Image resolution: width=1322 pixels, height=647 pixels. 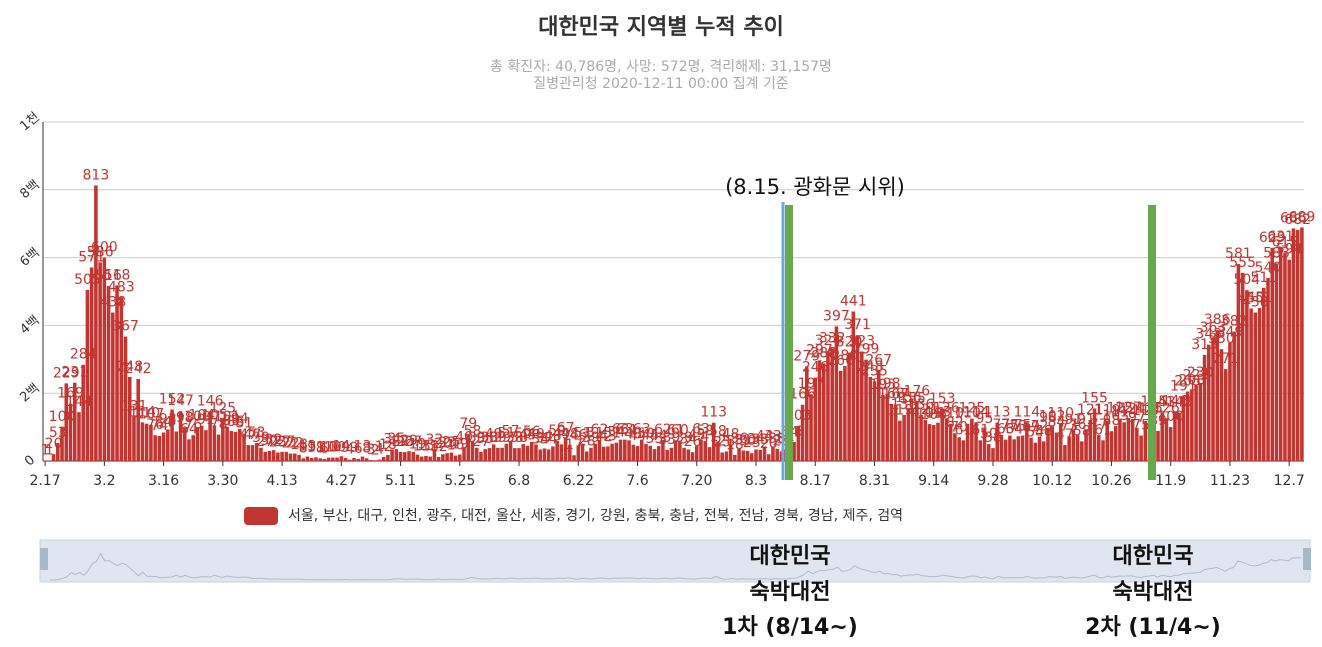 What do you see at coordinates (819, 350) in the screenshot?
I see `value-label: 297` at bounding box center [819, 350].